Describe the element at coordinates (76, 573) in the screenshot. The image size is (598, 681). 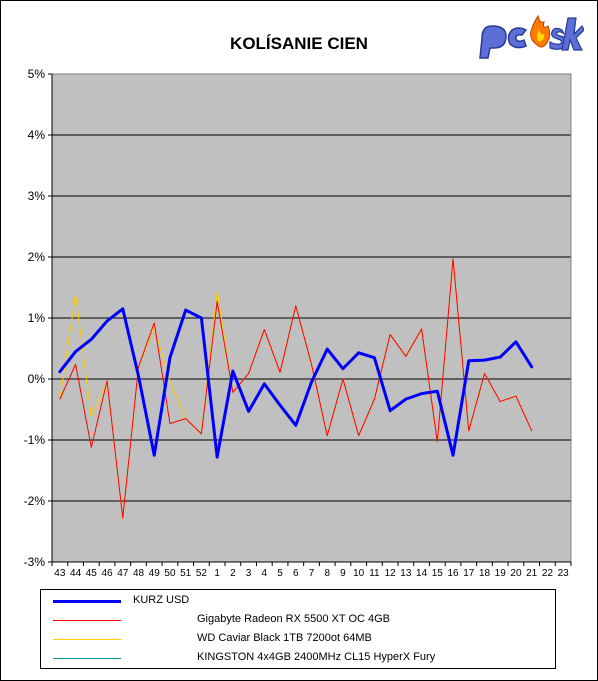
I see `x-tick-label: 44` at that location.